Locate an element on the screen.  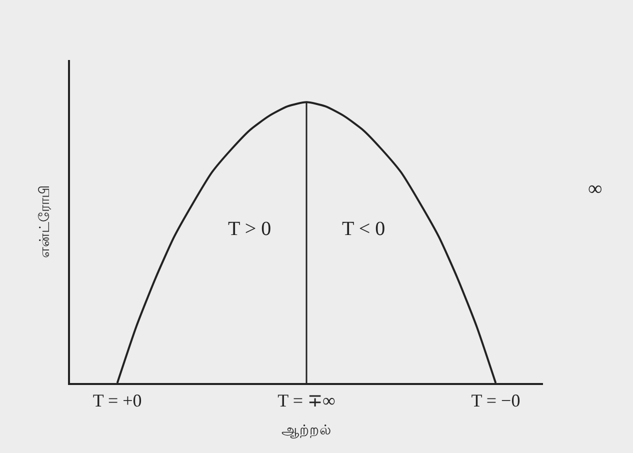
x-tick-label: T = +0 is located at coordinates (117, 400).